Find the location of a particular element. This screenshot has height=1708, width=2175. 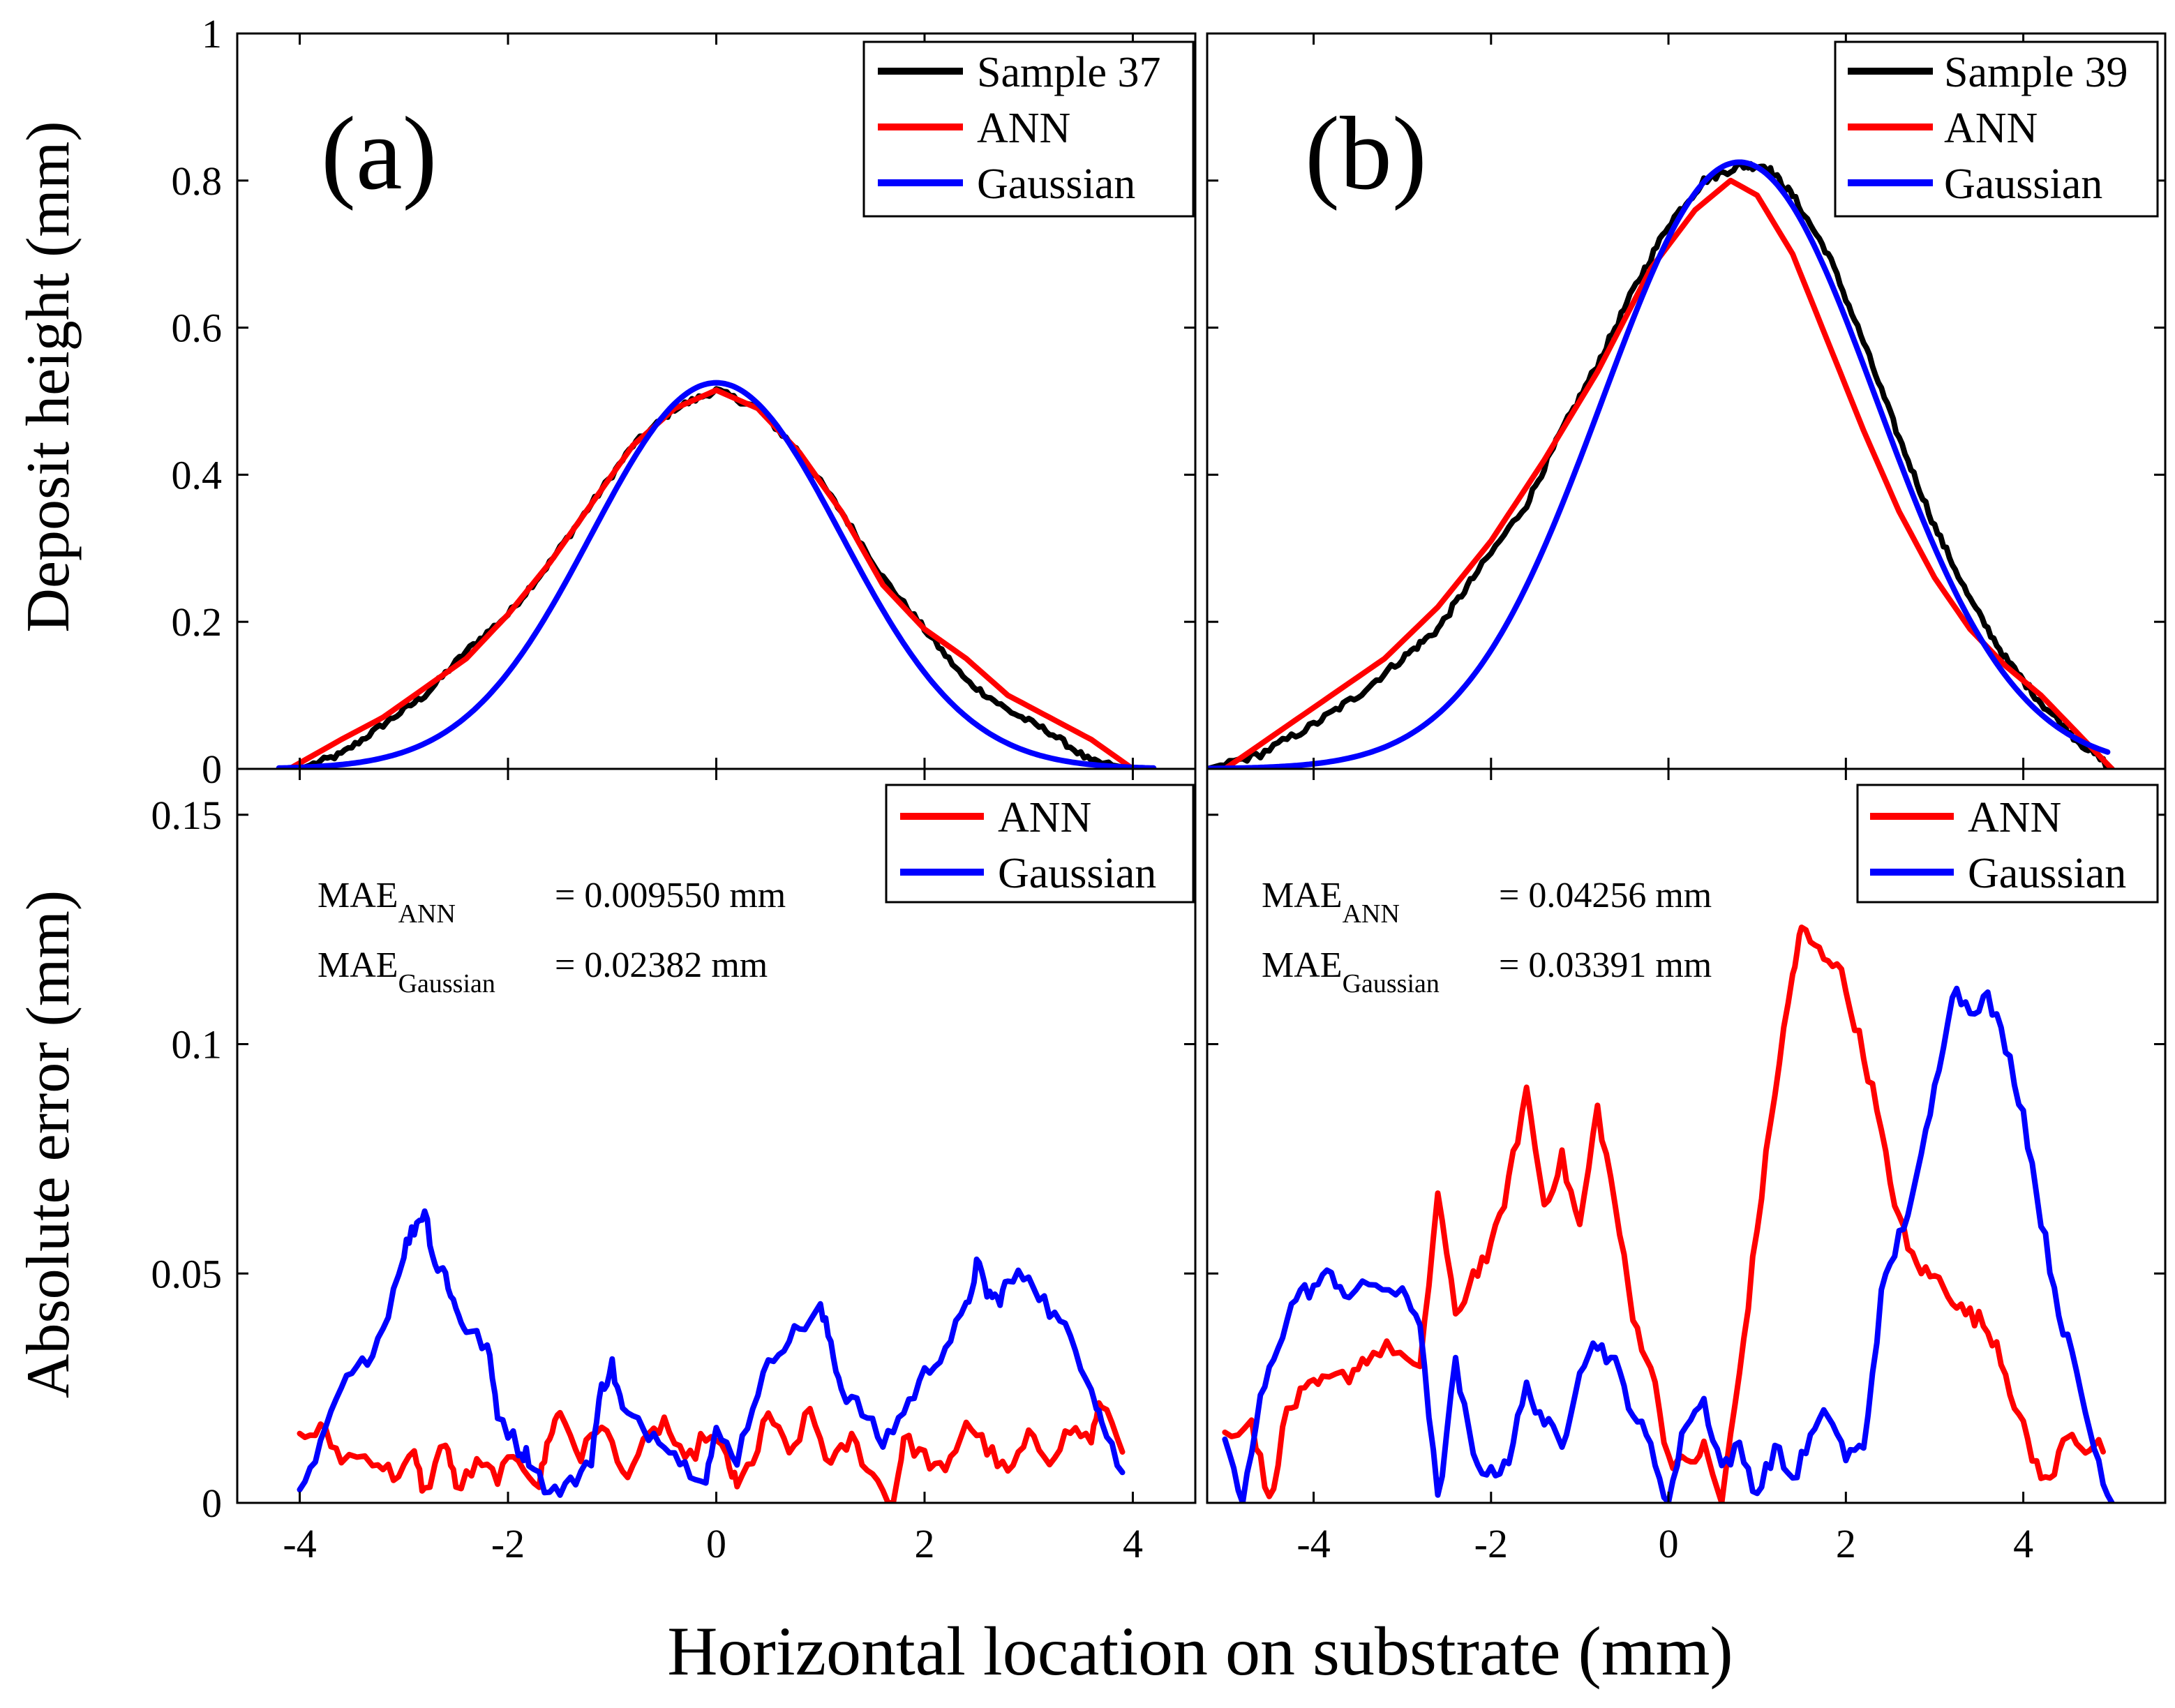

y-tick-label: 0.8 is located at coordinates (197, 181).